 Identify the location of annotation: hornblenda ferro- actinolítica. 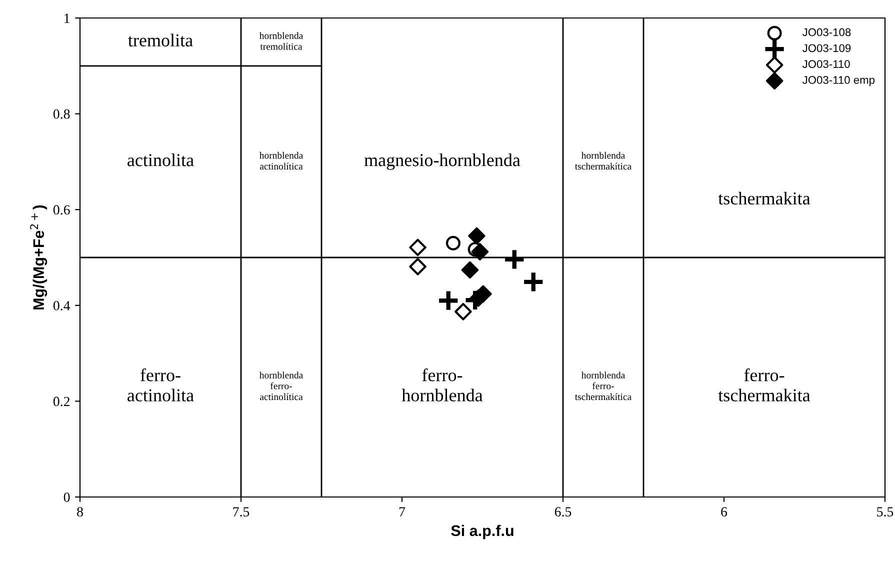
(281, 386).